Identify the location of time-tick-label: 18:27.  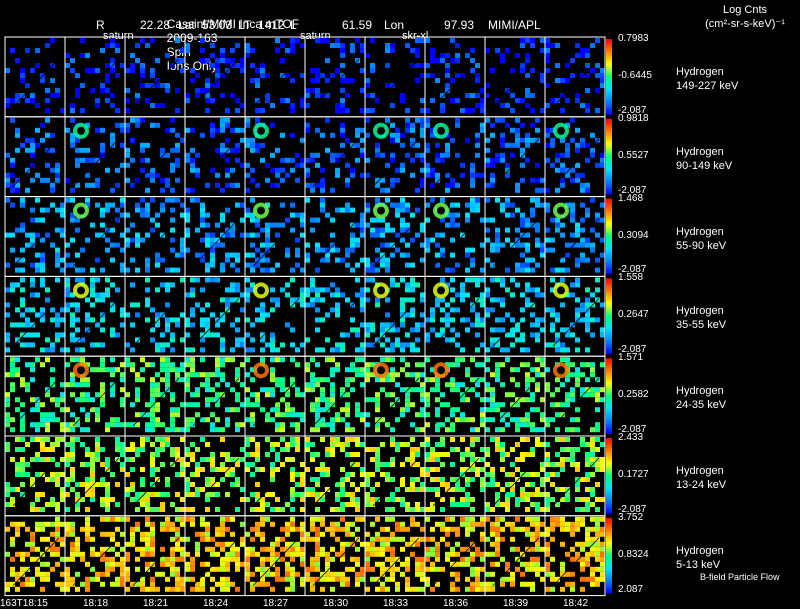
(276, 603).